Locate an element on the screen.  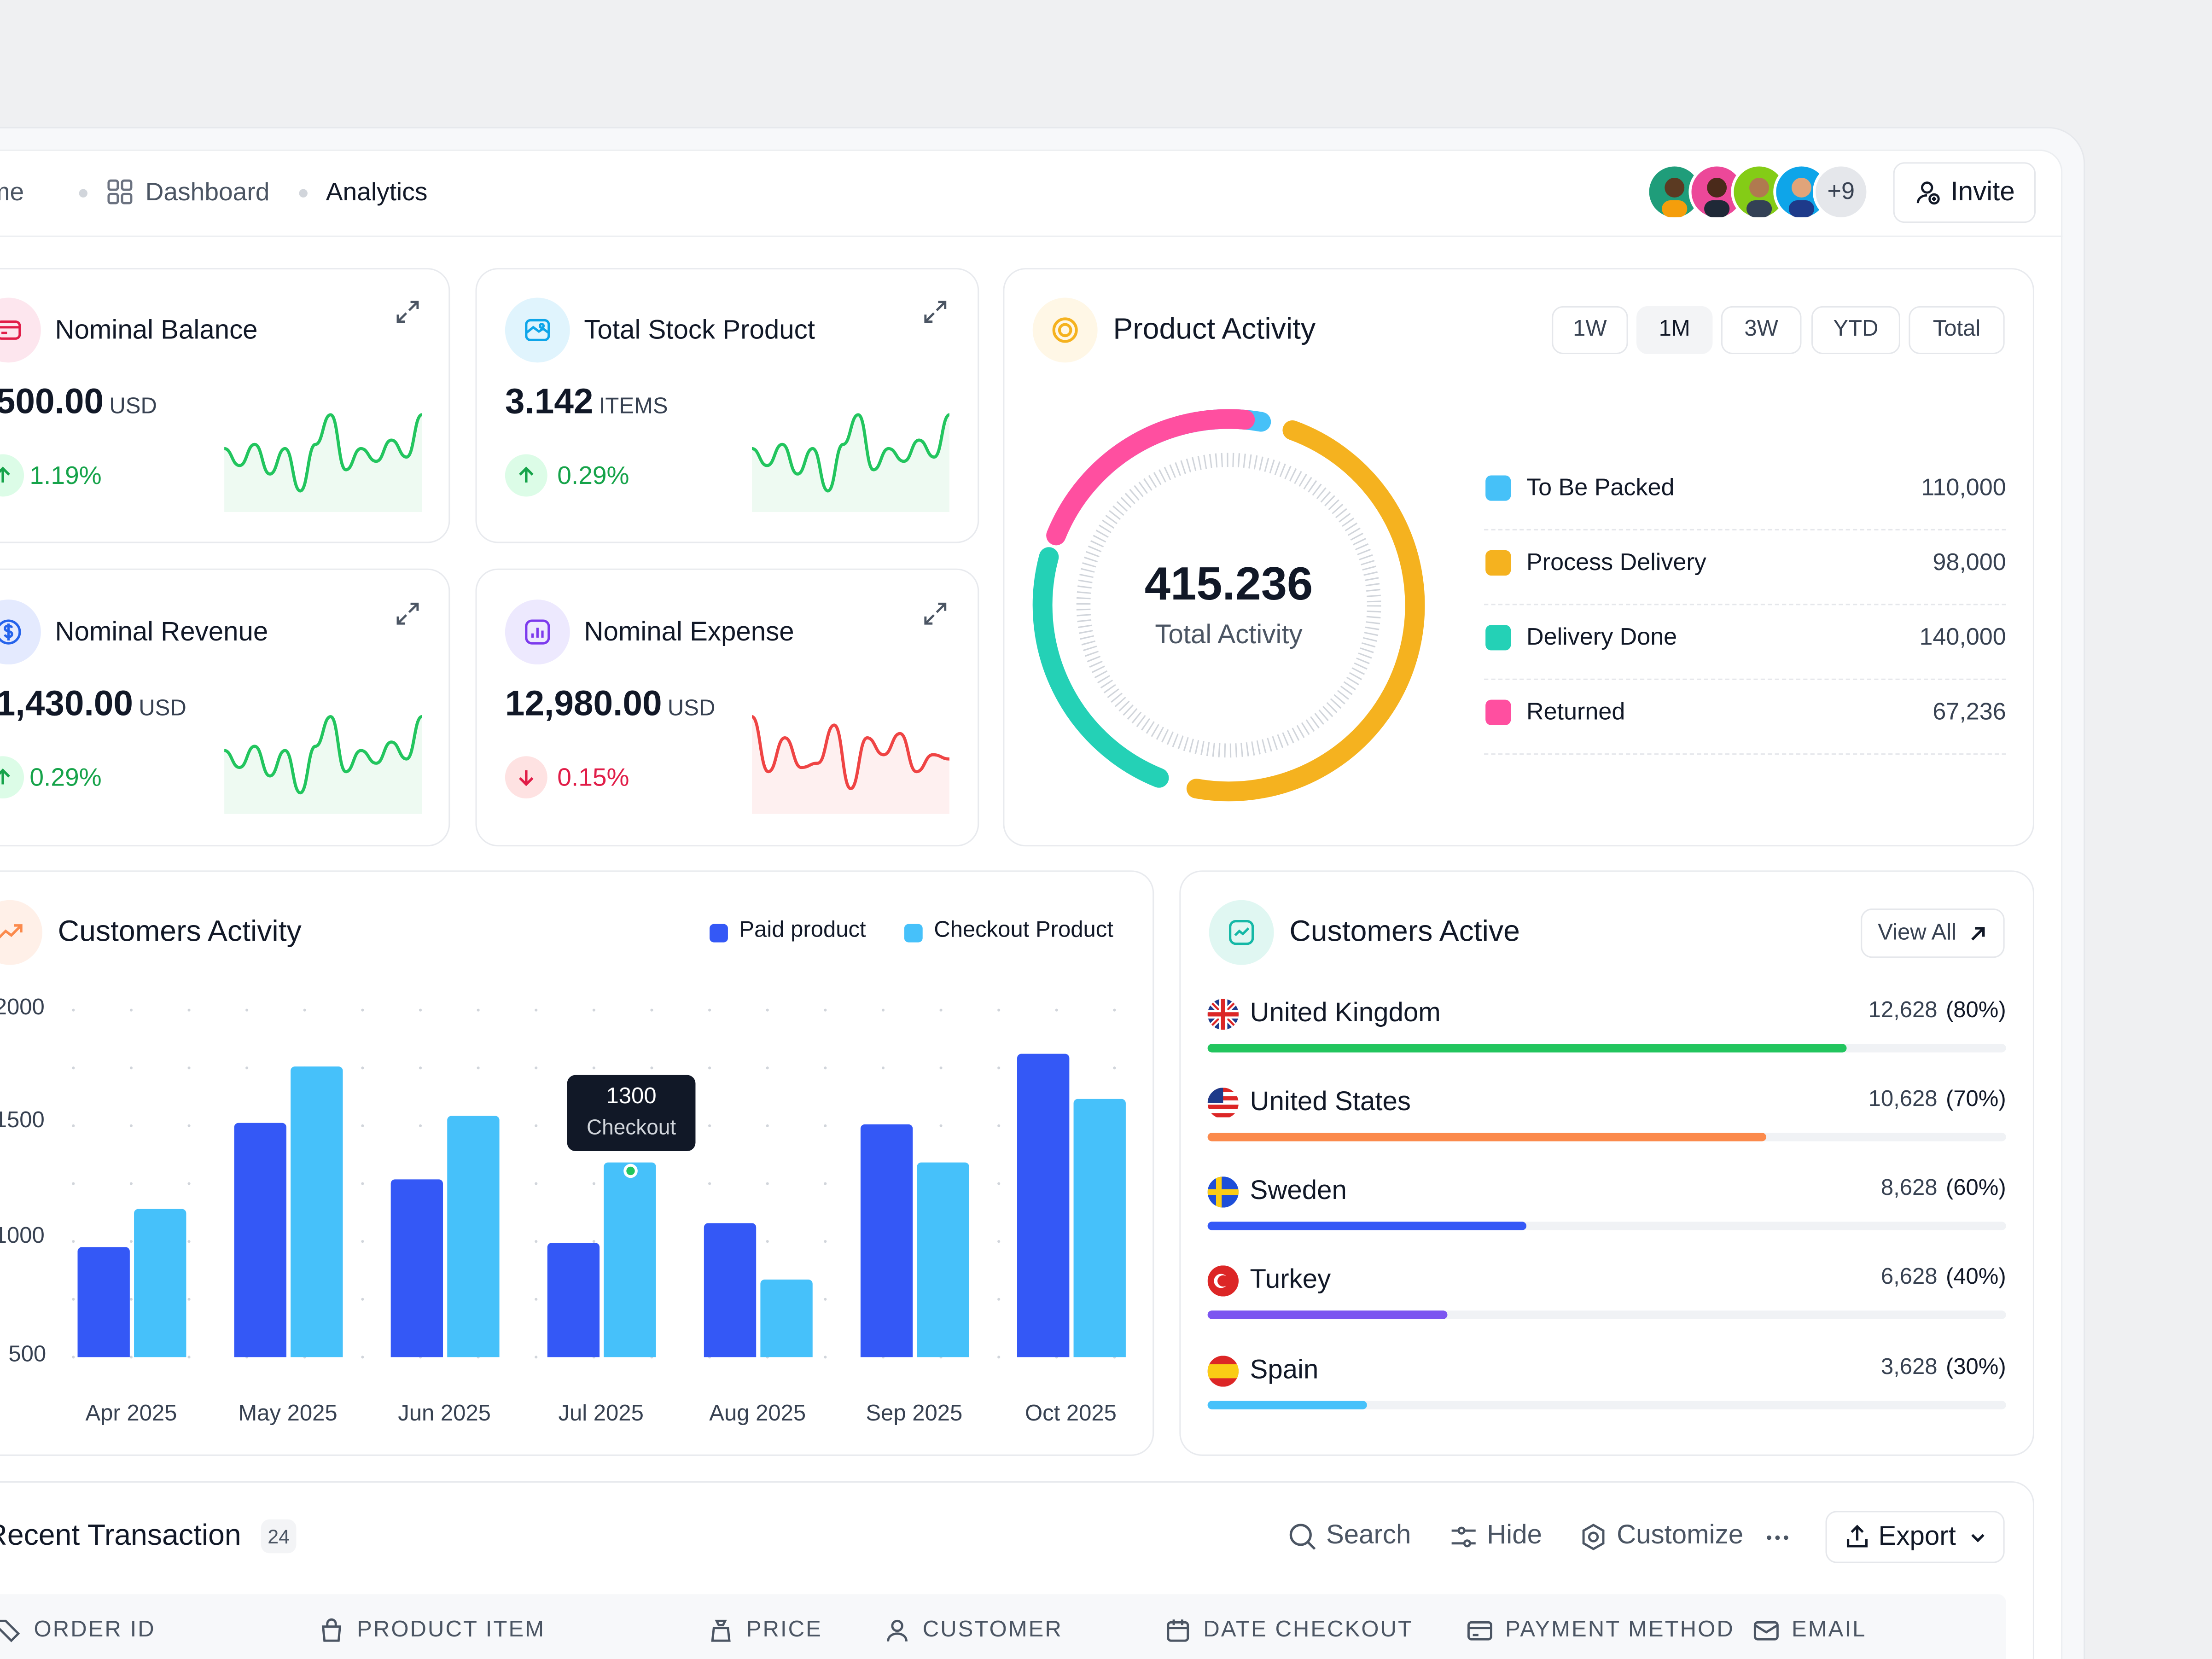
invite-button: Invite is located at coordinates (1964, 193).